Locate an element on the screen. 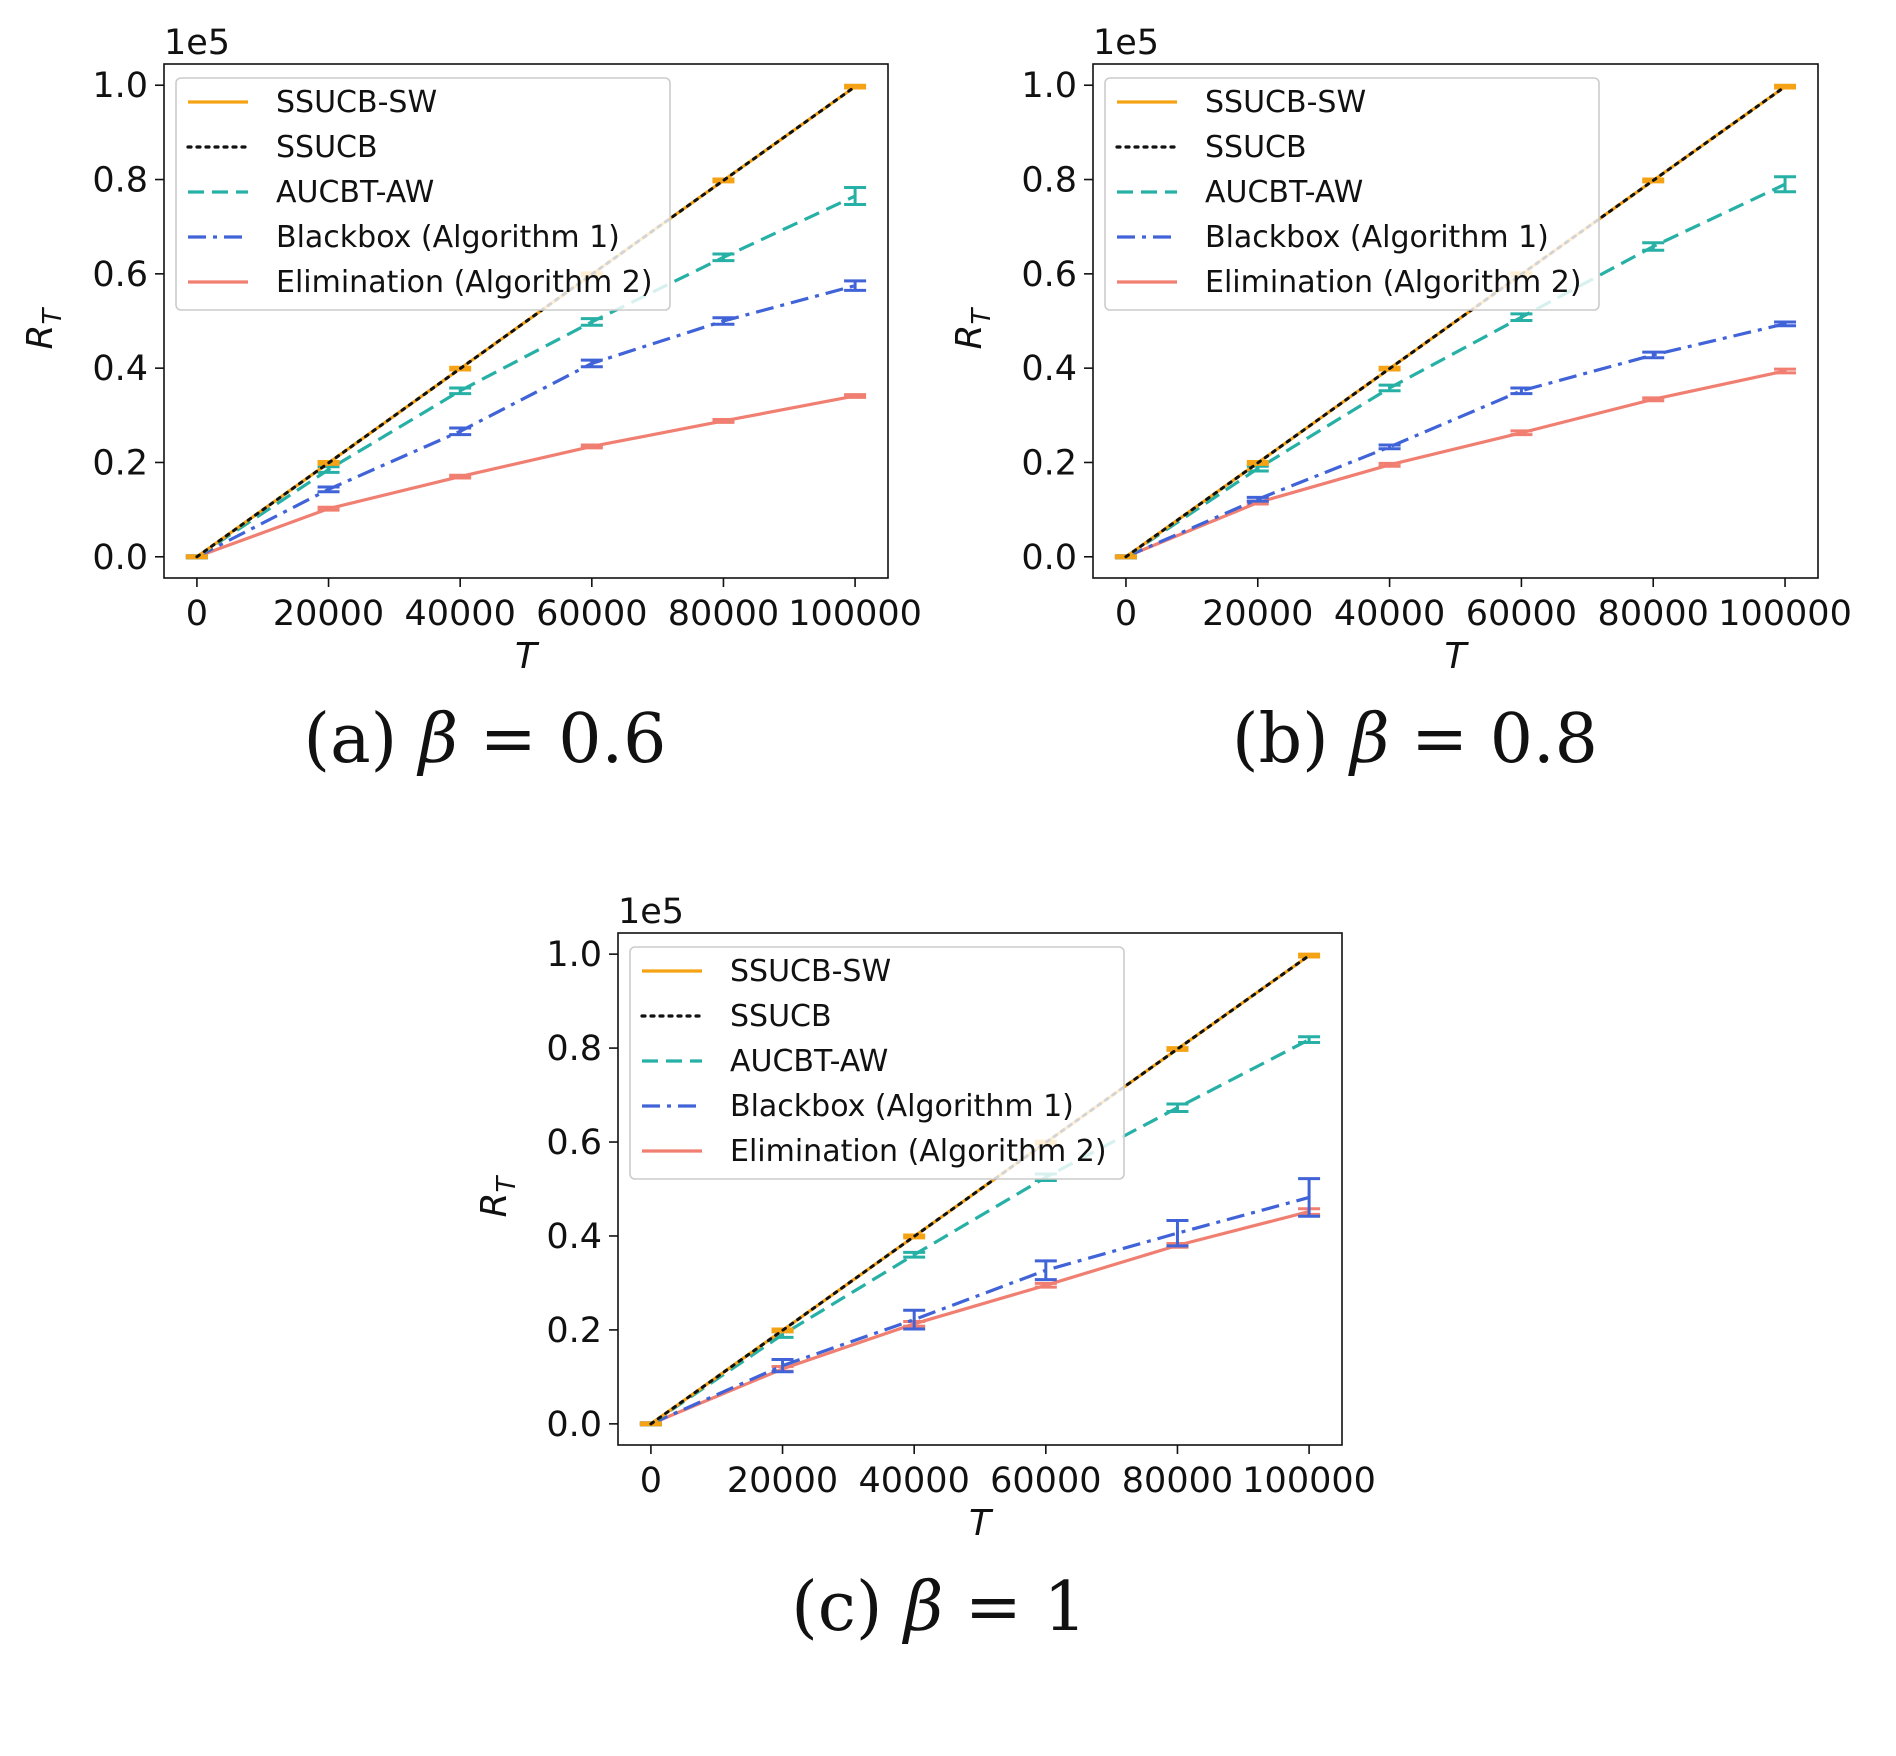 This screenshot has width=1896, height=1756. caption-value: 0.8 is located at coordinates (1544, 739).